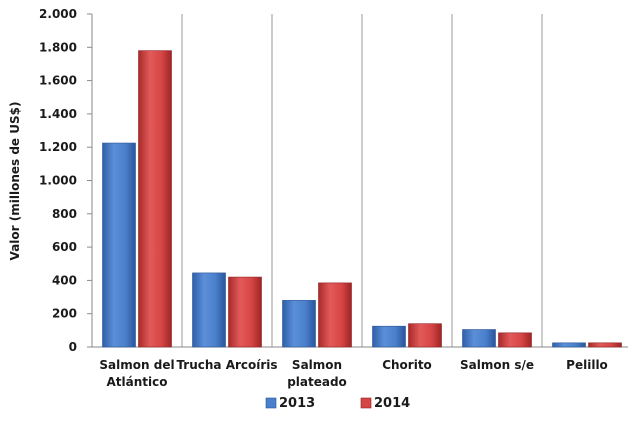  What do you see at coordinates (497, 365) in the screenshot?
I see `x-tick-label: Salmon s/e` at bounding box center [497, 365].